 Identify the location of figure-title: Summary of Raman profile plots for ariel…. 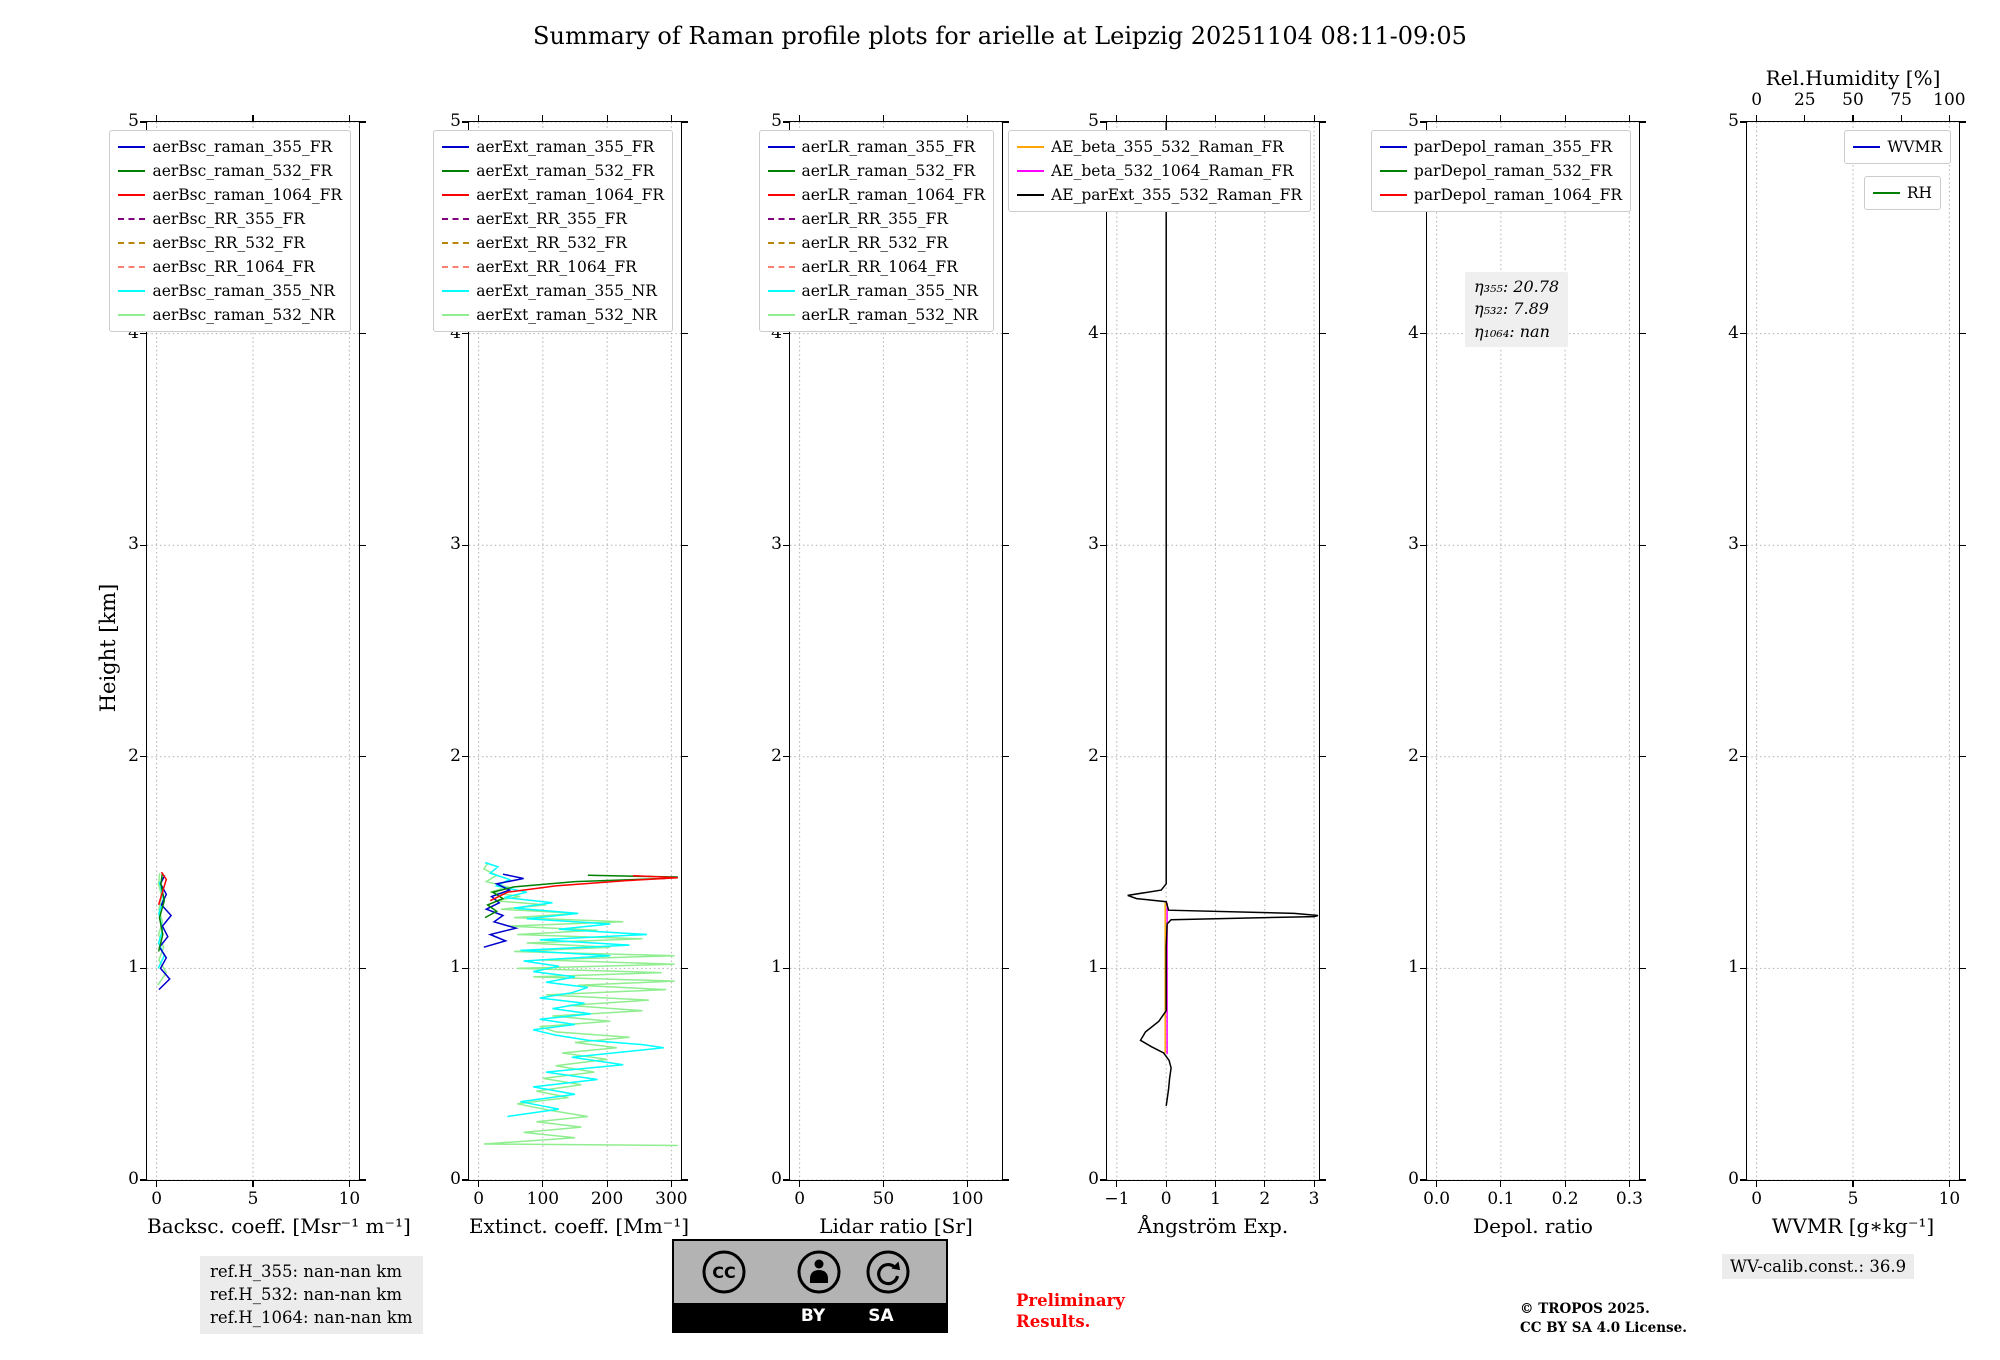
(1000, 36).